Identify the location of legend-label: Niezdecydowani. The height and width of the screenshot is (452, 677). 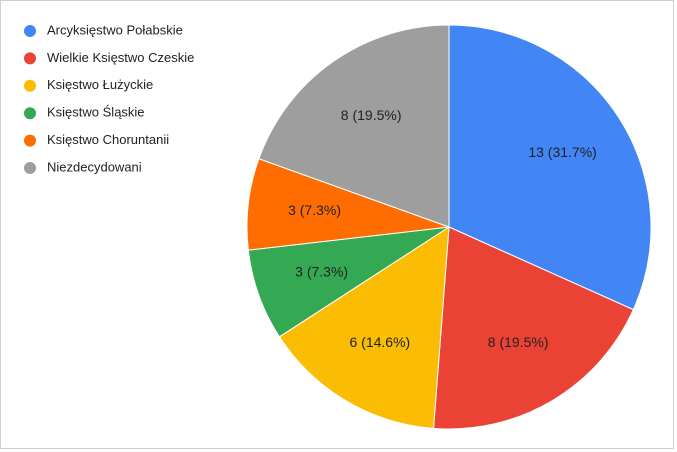
(94, 166).